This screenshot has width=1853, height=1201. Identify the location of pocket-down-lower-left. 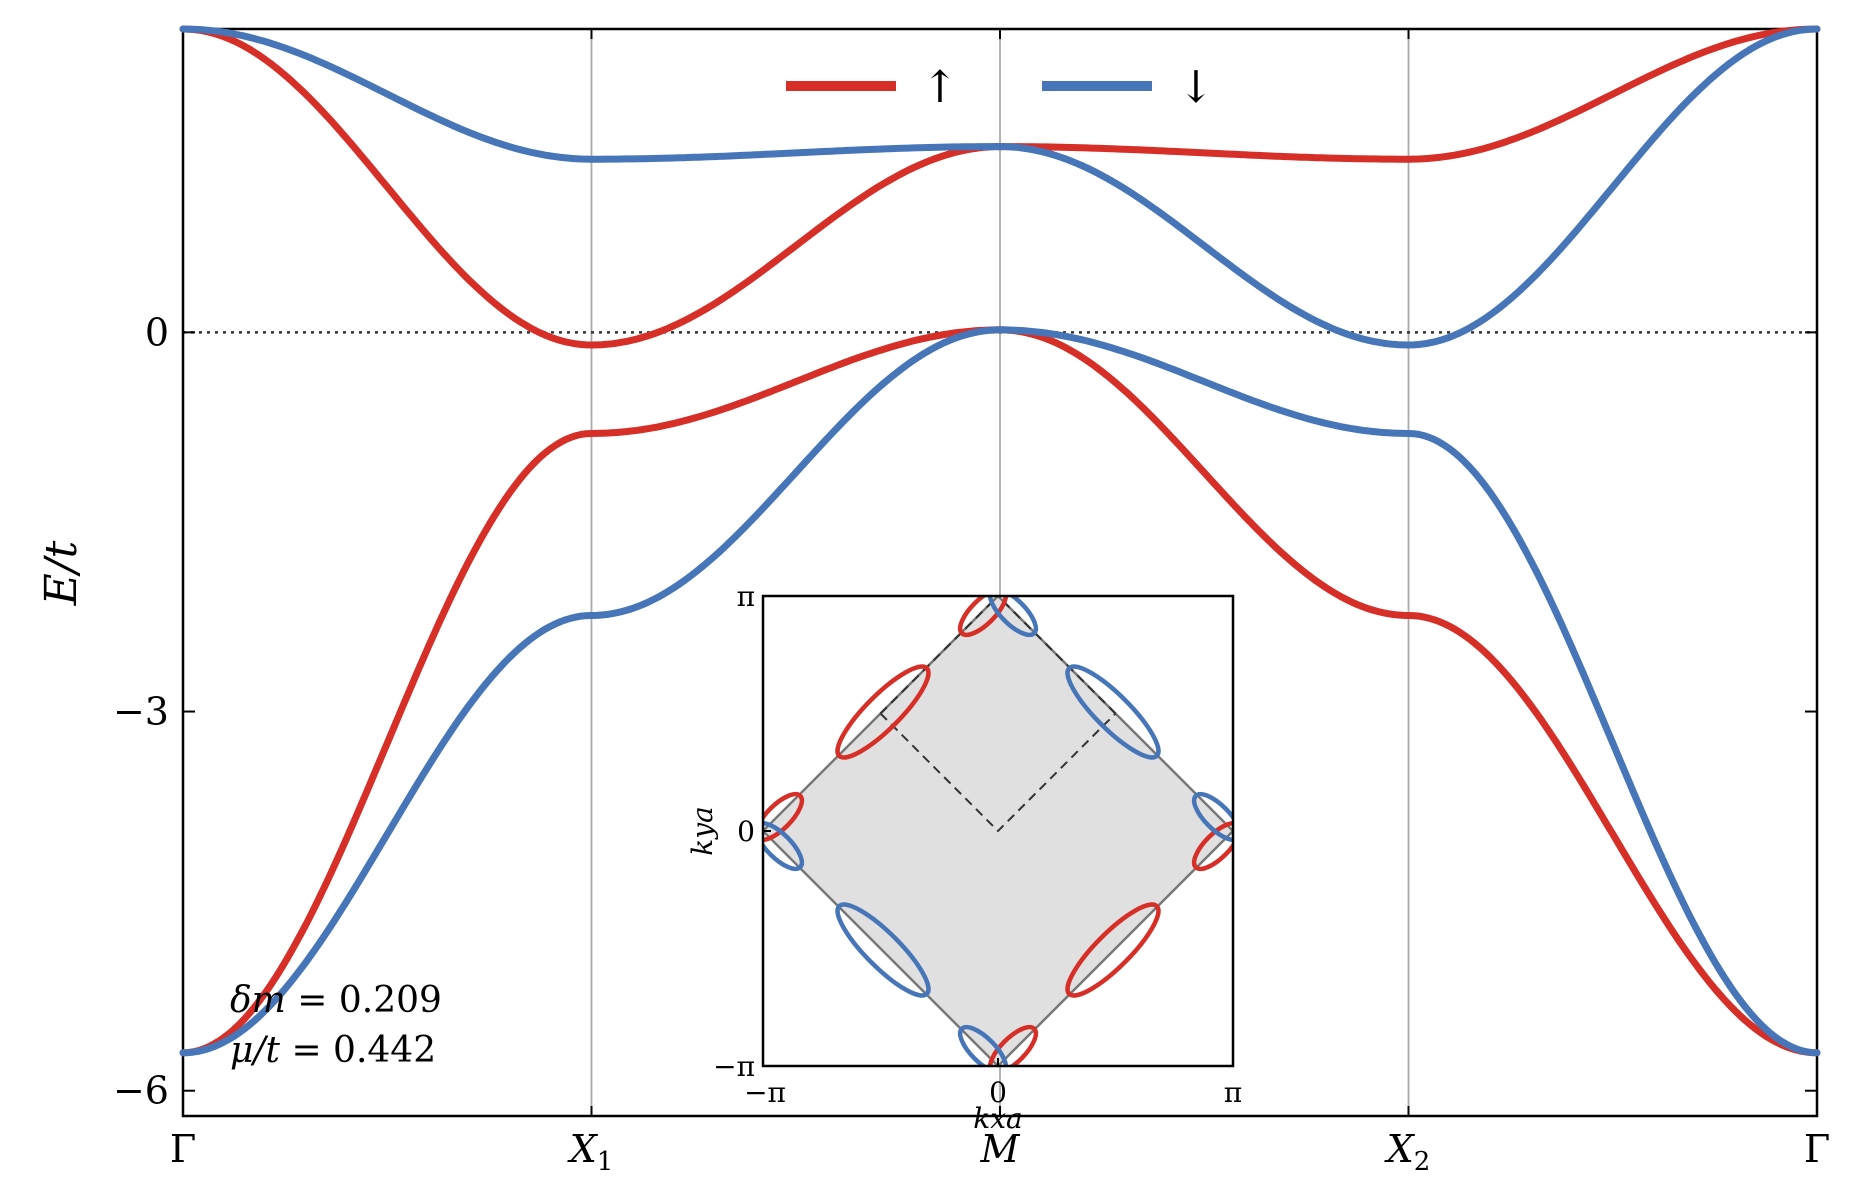
(883, 950).